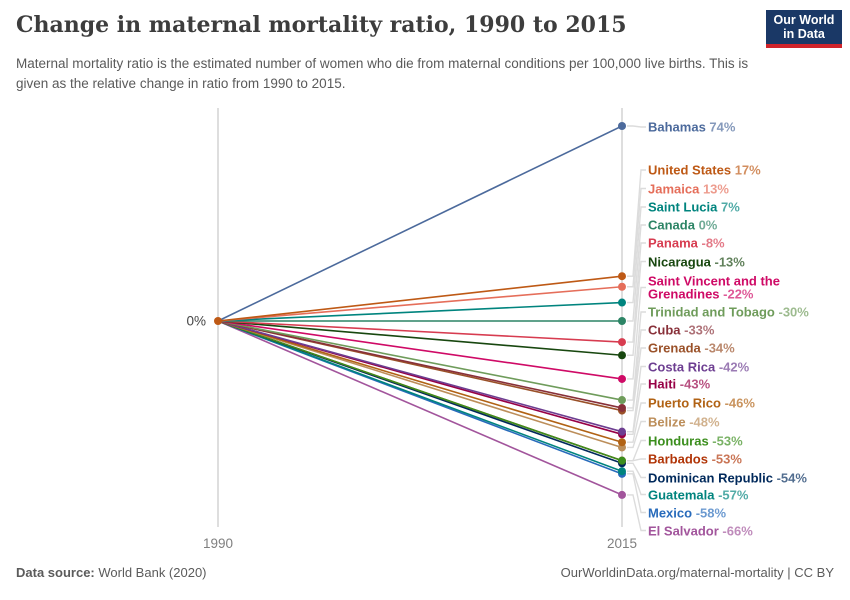 This screenshot has height=600, width=850. Describe the element at coordinates (804, 46) in the screenshot. I see `owid-logo-accent-bar` at that location.